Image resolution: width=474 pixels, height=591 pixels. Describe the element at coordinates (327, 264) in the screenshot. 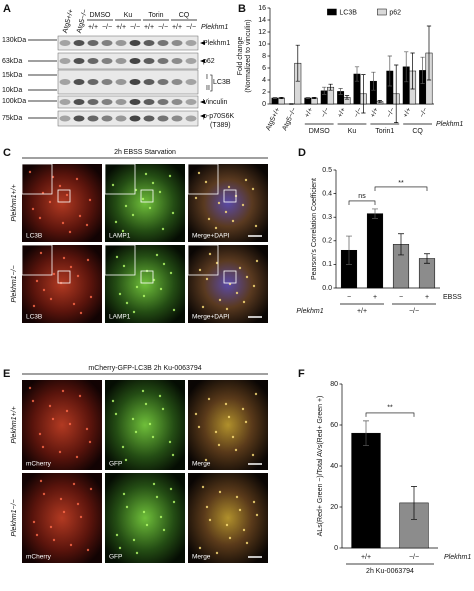

I see `y-tick-label: 0.1` at that location.